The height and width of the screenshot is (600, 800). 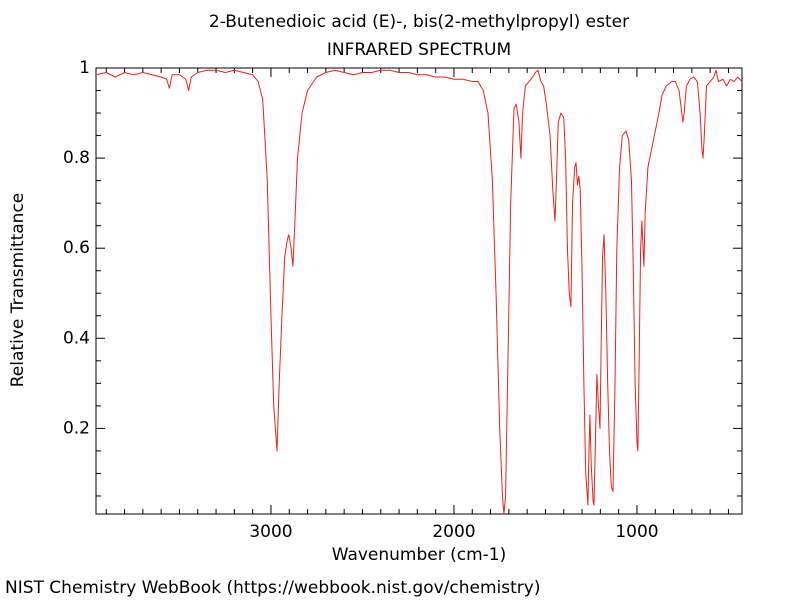 I want to click on x-tick-label: 3000, so click(x=270, y=532).